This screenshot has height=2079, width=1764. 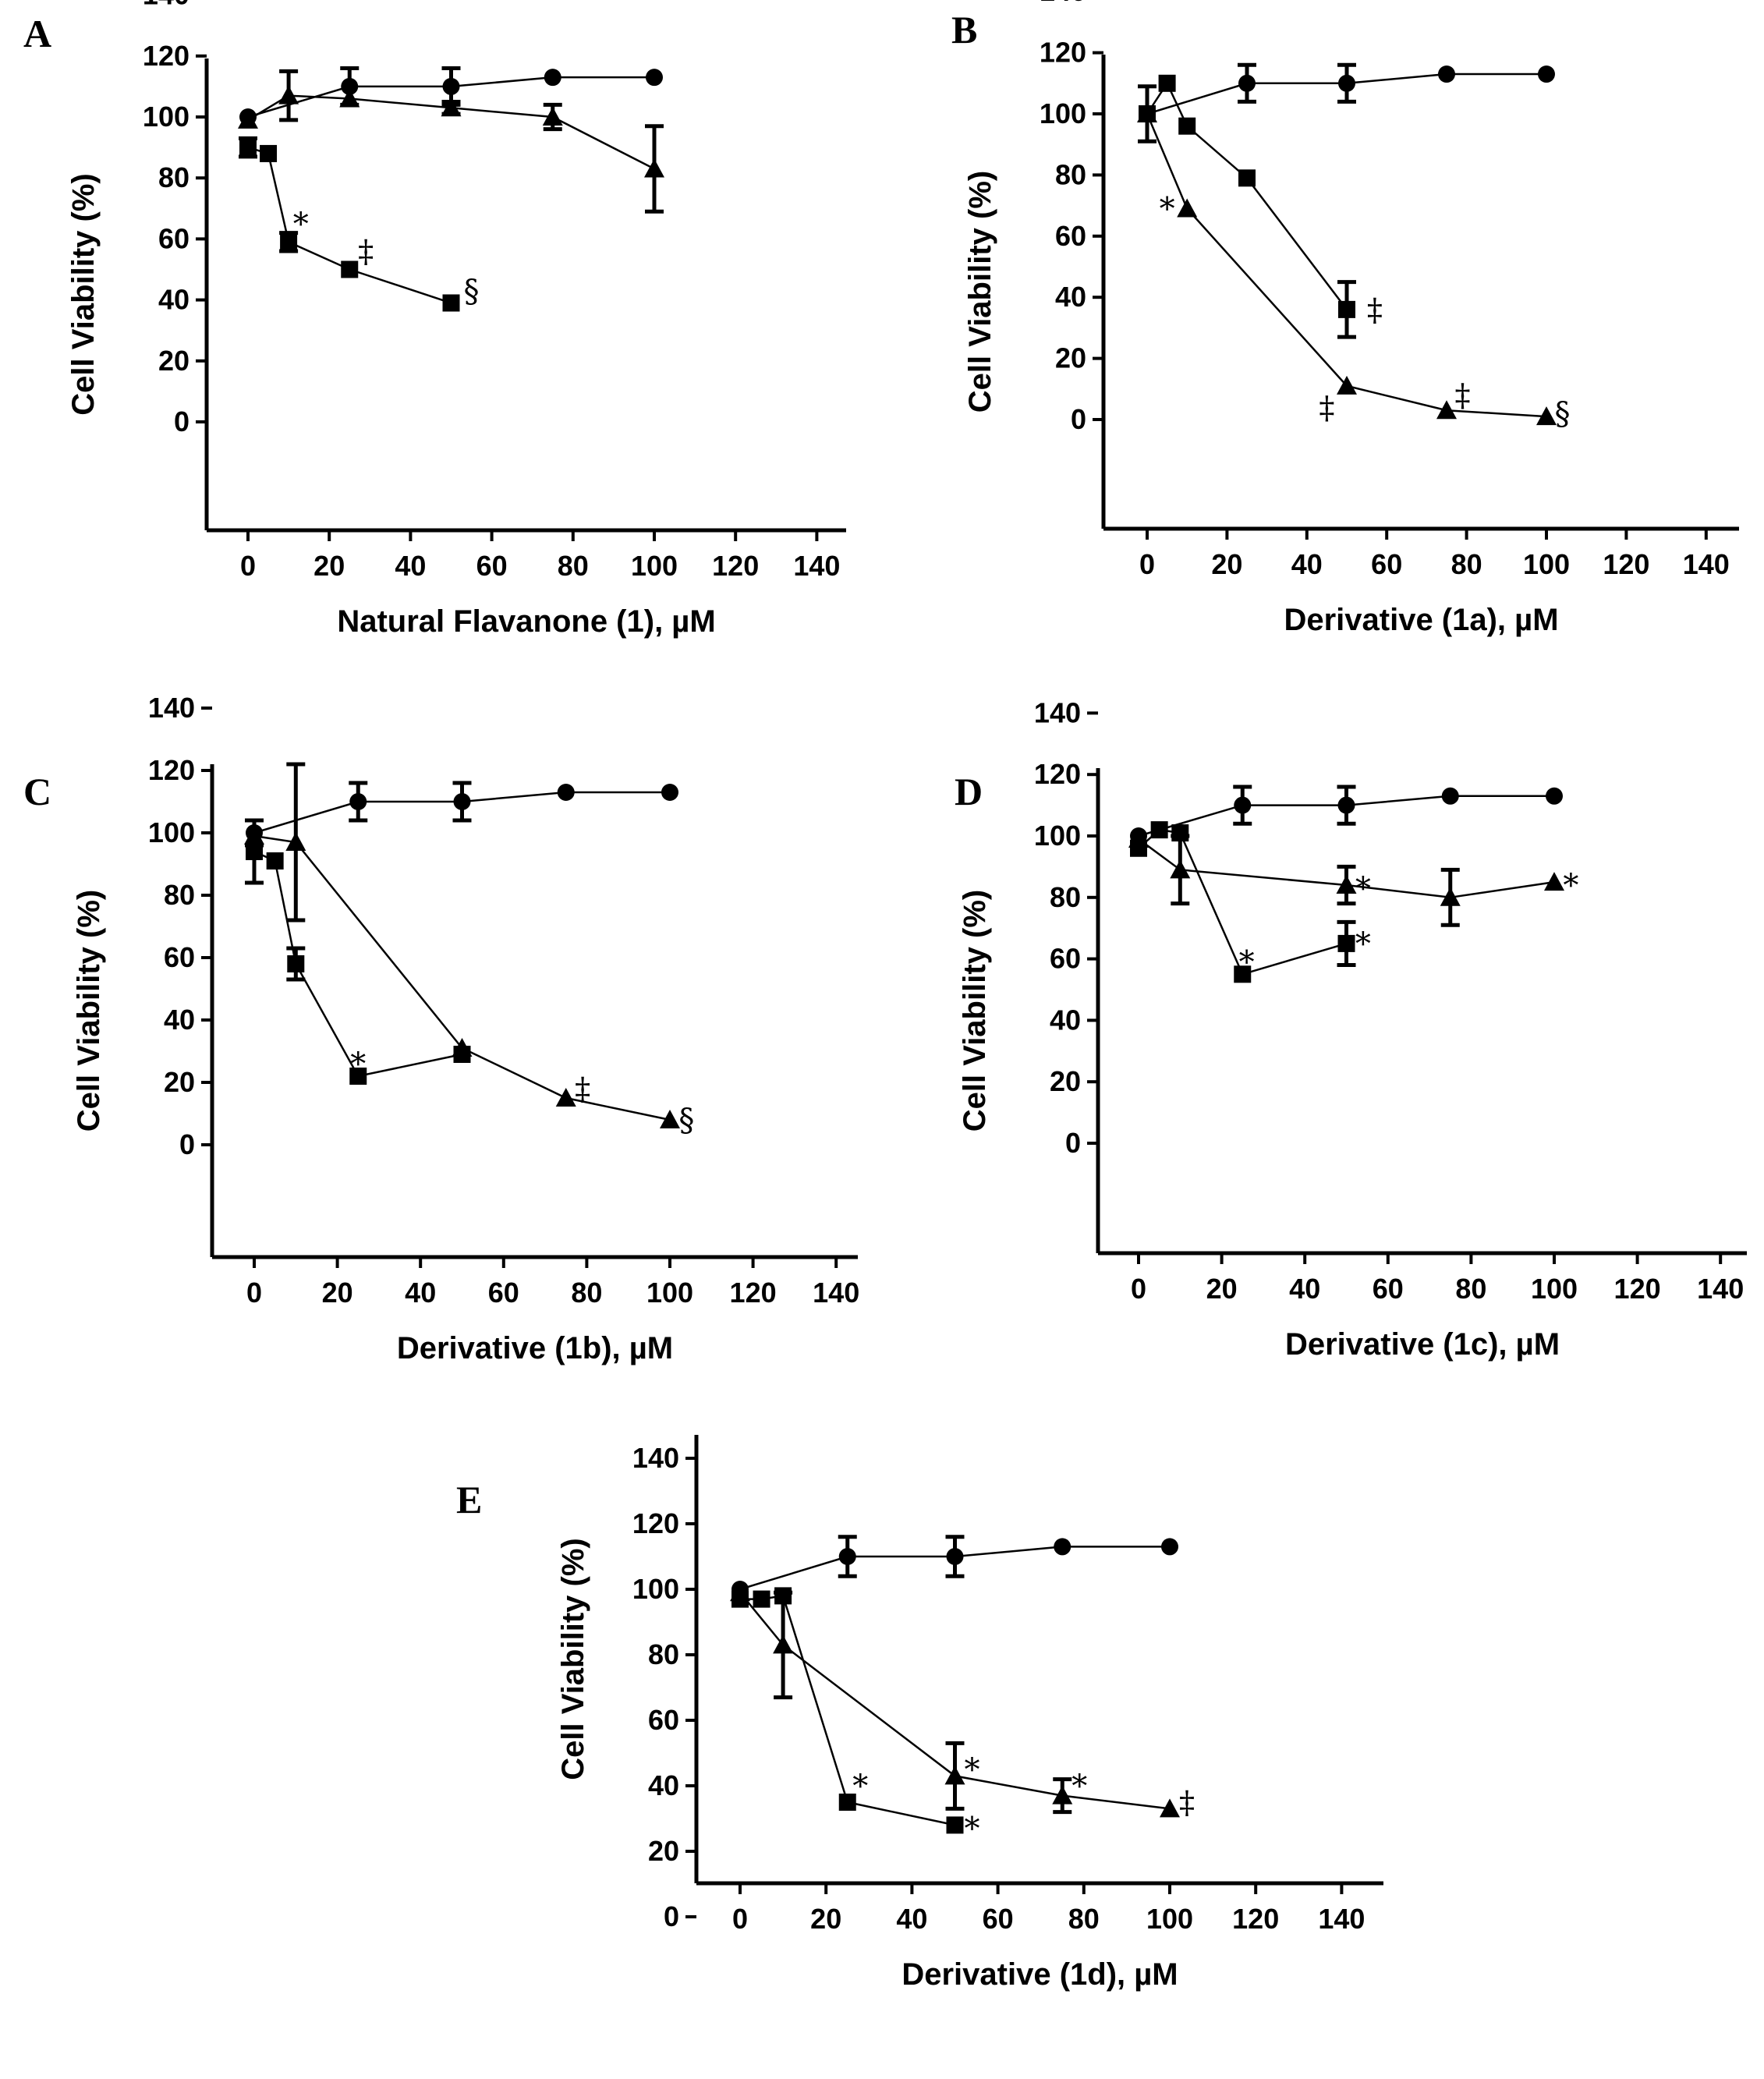 I want to click on panel-letter: C, so click(x=37, y=791).